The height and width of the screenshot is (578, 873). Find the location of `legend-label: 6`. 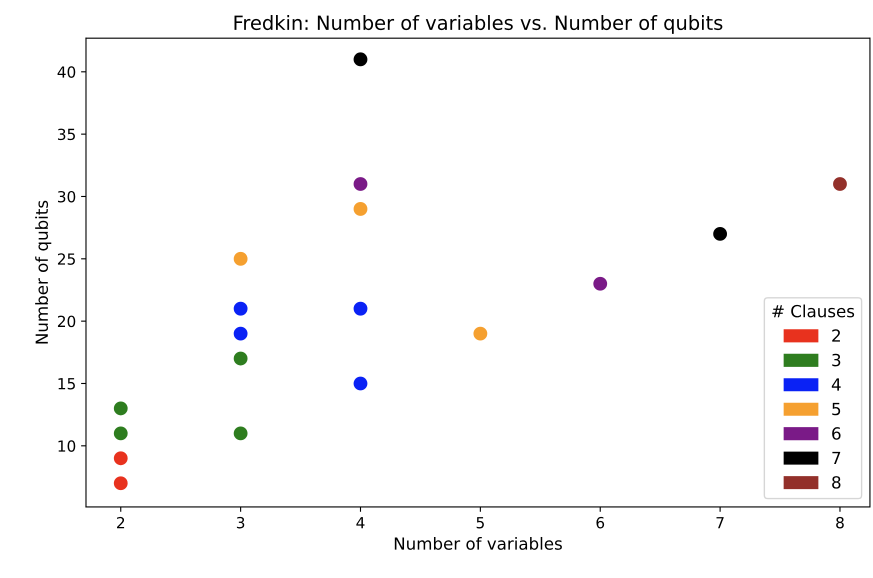

legend-label: 6 is located at coordinates (836, 433).